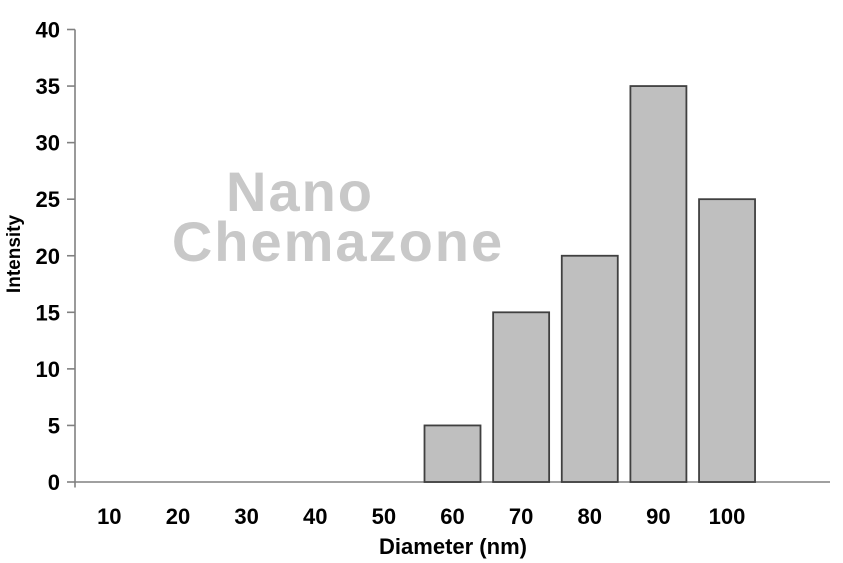 This screenshot has height=563, width=843. I want to click on y-axis-title: Intensity, so click(14, 254).